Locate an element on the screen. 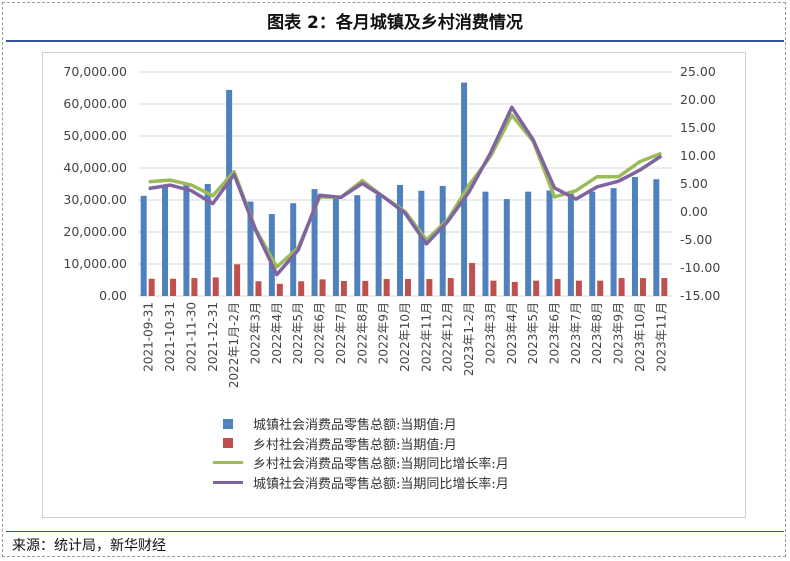 This screenshot has height=561, width=790. right-tick-label: -10.00 is located at coordinates (700, 267).